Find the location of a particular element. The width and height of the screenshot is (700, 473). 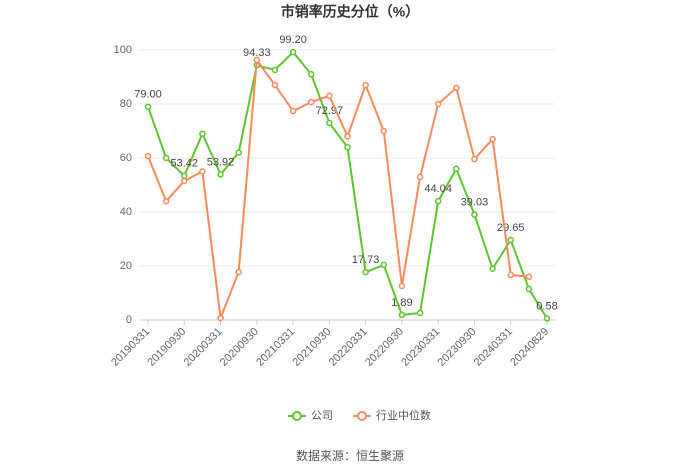

x-tick-label: 20220930 is located at coordinates (384, 347).